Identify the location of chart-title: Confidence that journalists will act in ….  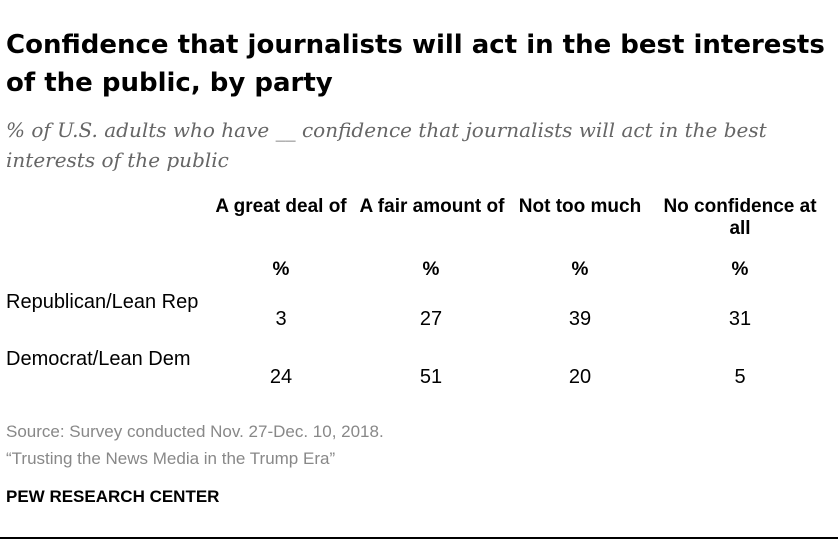
(415, 64).